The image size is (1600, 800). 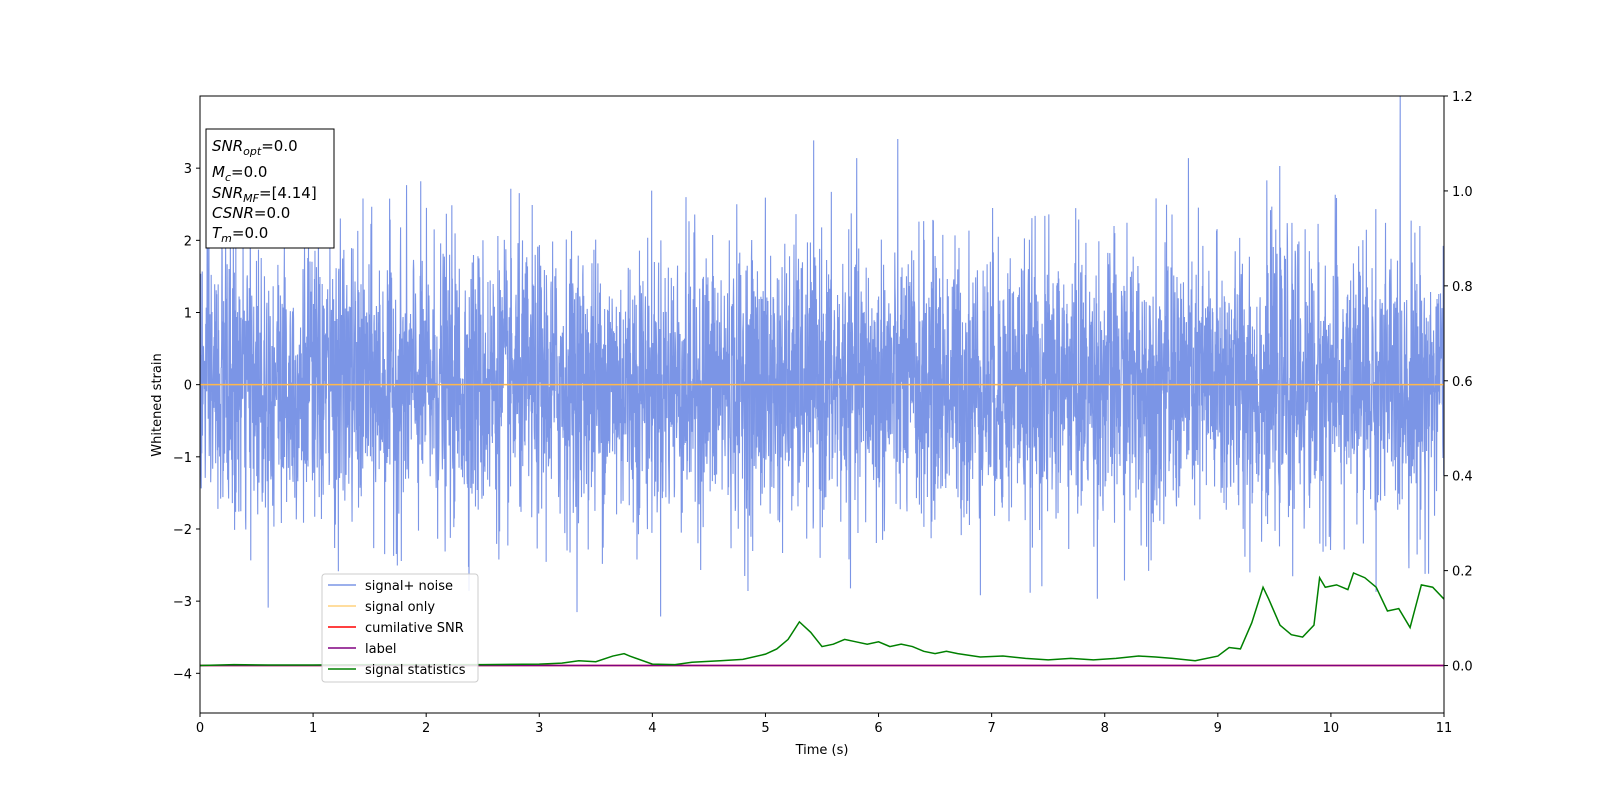 I want to click on legend-entry-signal-noise: signal+ noise, so click(x=390, y=586).